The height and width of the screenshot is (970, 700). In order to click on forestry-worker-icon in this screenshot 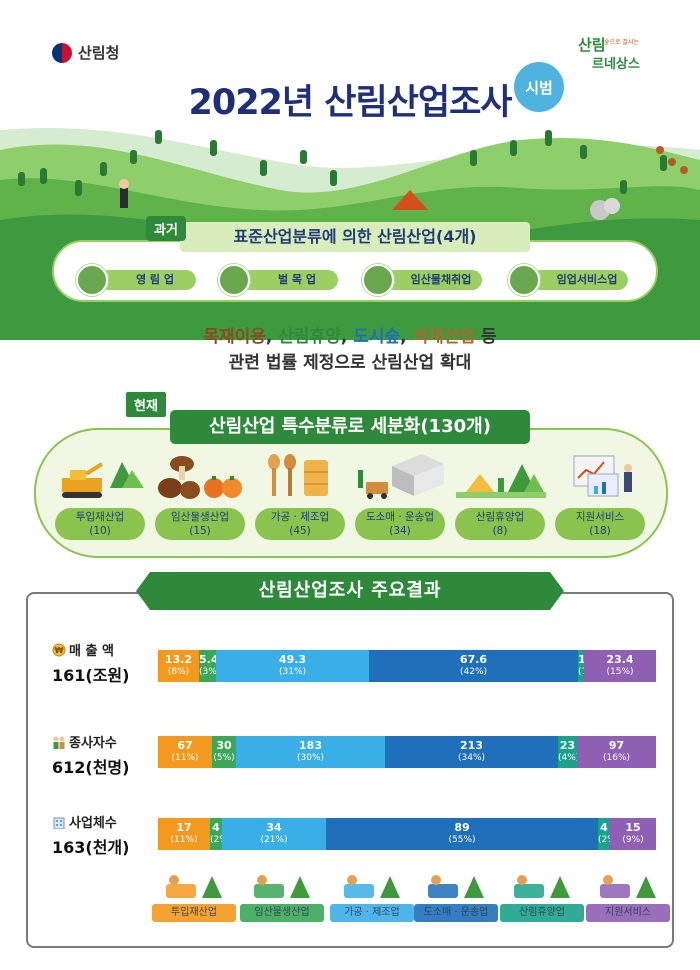, I will do `click(92, 280)`.